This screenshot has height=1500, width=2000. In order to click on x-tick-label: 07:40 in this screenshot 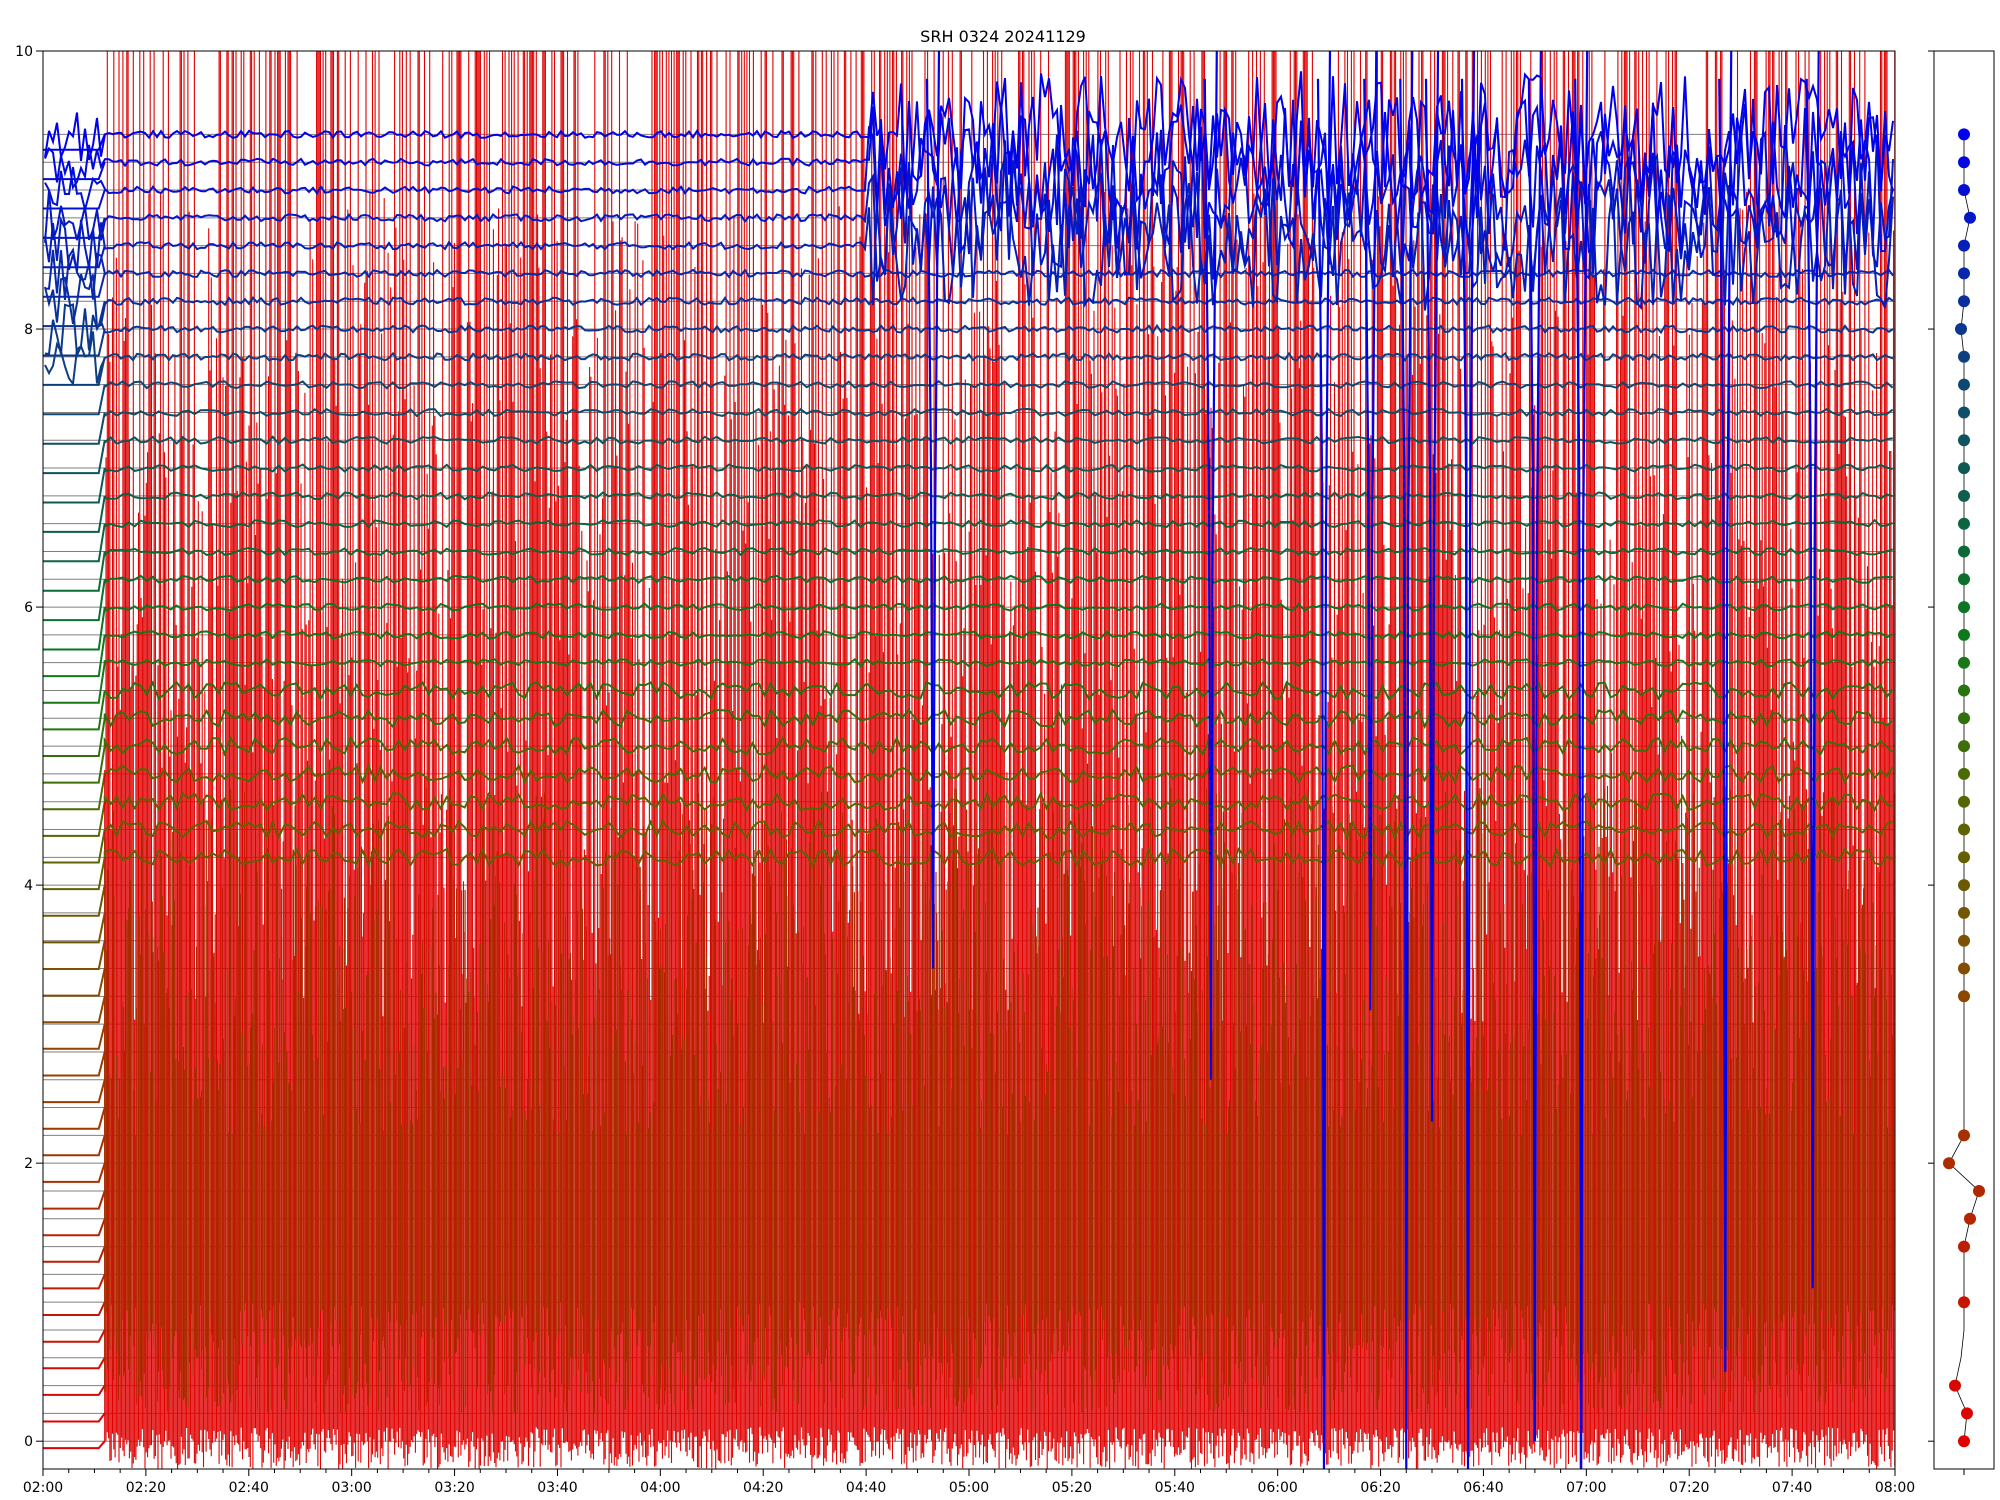, I will do `click(1792, 1488)`.